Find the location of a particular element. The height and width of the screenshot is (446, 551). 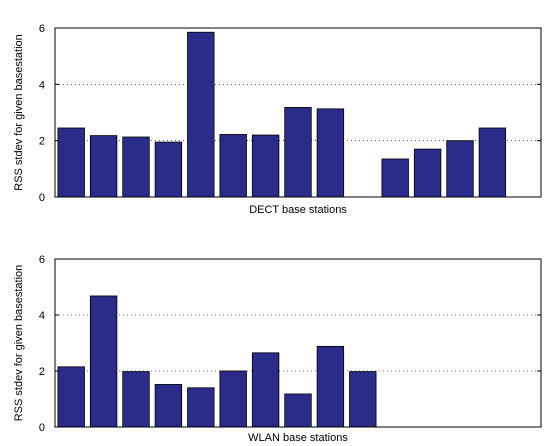

x-axis-label: DECT base stations is located at coordinates (298, 210).